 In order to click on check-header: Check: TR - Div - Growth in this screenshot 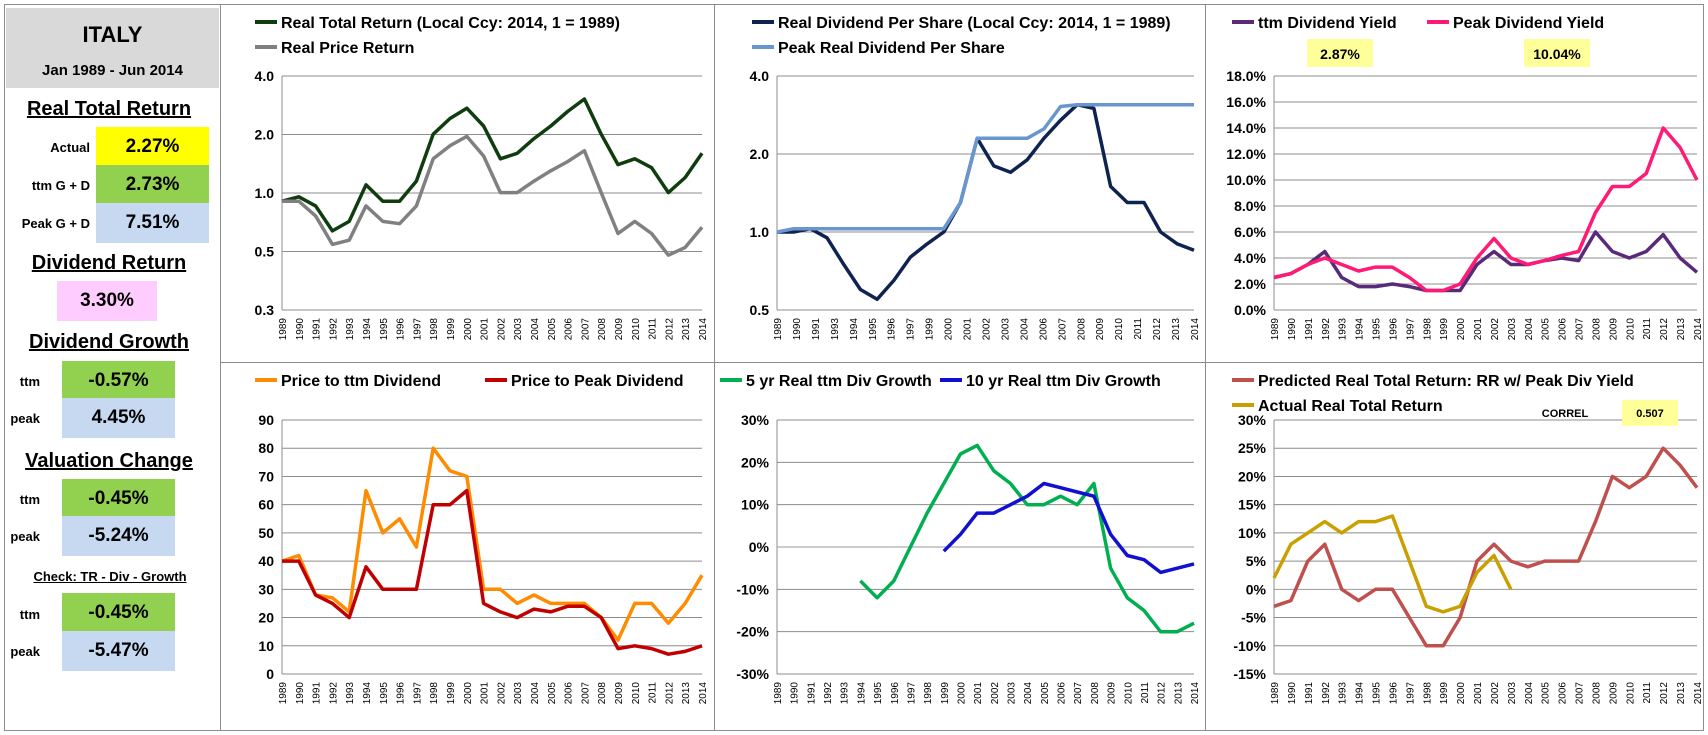, I will do `click(110, 576)`.